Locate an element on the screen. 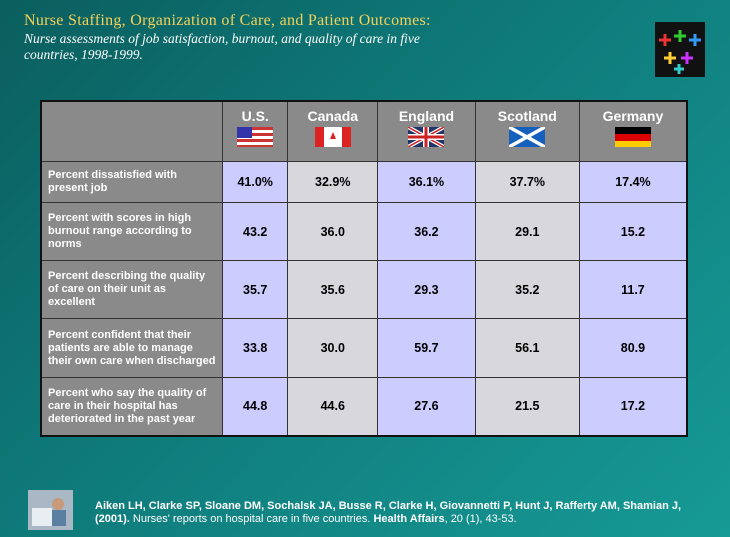 The height and width of the screenshot is (537, 730). column-header: U.S. is located at coordinates (255, 131).